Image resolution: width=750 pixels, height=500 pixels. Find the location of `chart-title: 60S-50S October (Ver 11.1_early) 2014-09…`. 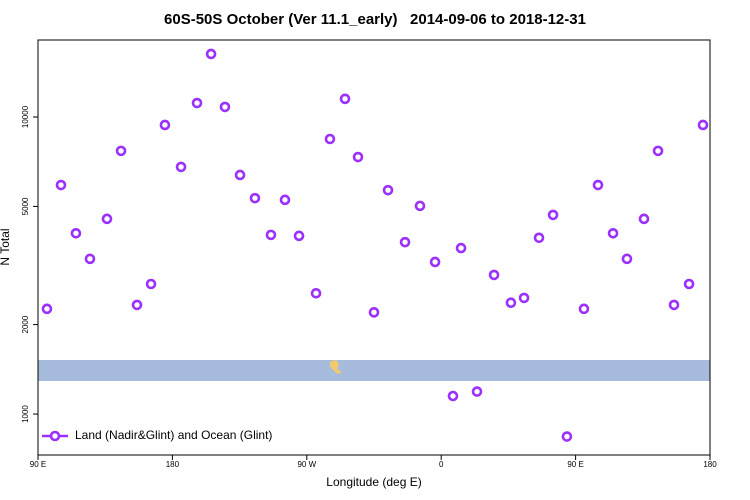

chart-title: 60S-50S October (Ver 11.1_early) 2014-09… is located at coordinates (375, 19).